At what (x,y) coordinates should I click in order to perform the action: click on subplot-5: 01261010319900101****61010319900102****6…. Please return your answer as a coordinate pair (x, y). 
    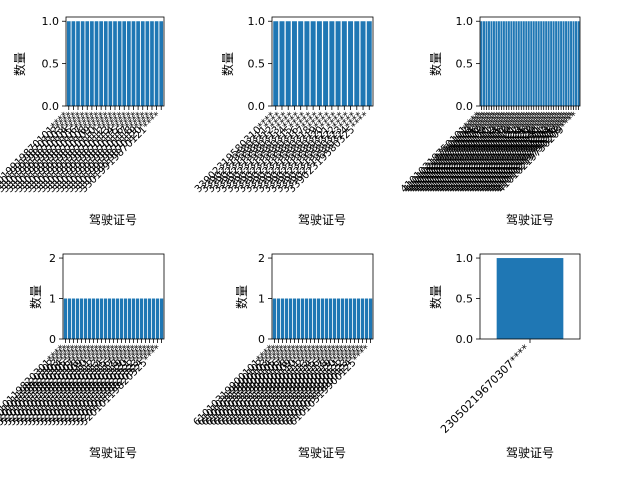
    Looking at the image, I should click on (283, 356).